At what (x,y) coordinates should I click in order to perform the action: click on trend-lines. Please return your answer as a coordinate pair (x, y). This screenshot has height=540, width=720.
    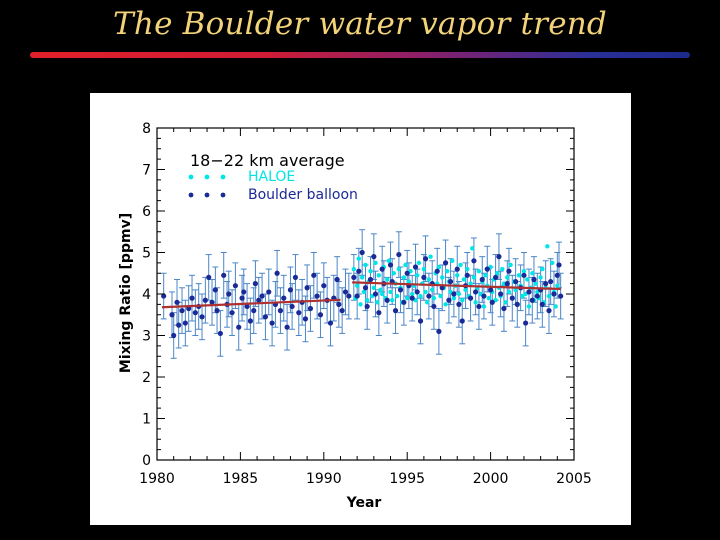
    Looking at the image, I should click on (361, 295).